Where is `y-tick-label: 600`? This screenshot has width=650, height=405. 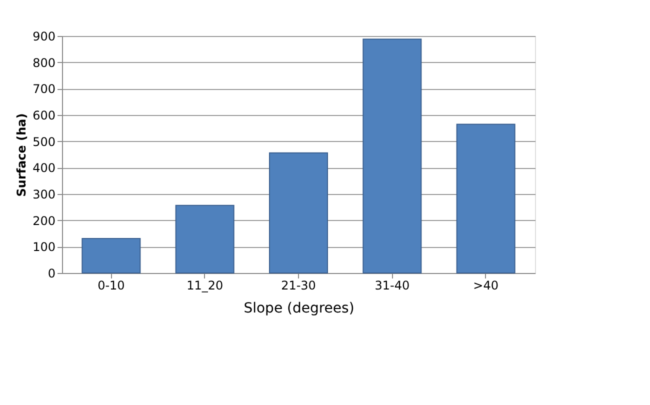
y-tick-label: 600 is located at coordinates (44, 115).